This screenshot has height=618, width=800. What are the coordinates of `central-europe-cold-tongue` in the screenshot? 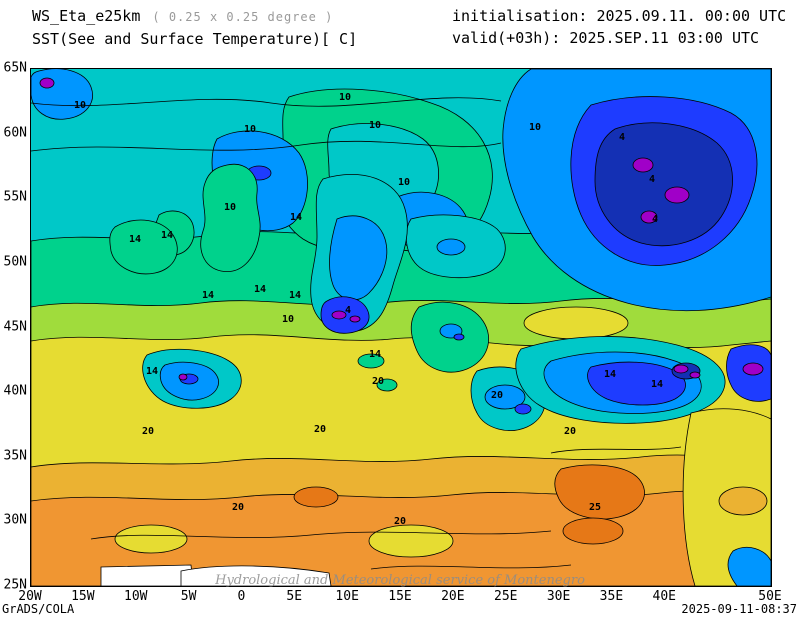 It's located at (408, 254).